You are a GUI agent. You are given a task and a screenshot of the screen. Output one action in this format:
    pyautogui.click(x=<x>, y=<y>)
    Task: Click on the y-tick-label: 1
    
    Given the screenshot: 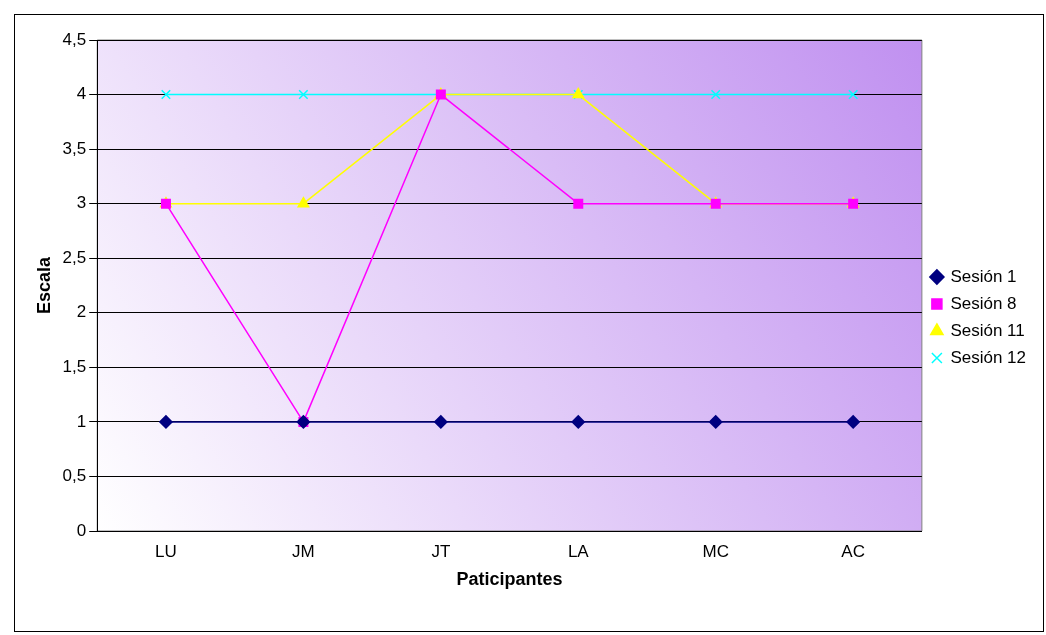 What is the action you would take?
    pyautogui.click(x=81, y=421)
    